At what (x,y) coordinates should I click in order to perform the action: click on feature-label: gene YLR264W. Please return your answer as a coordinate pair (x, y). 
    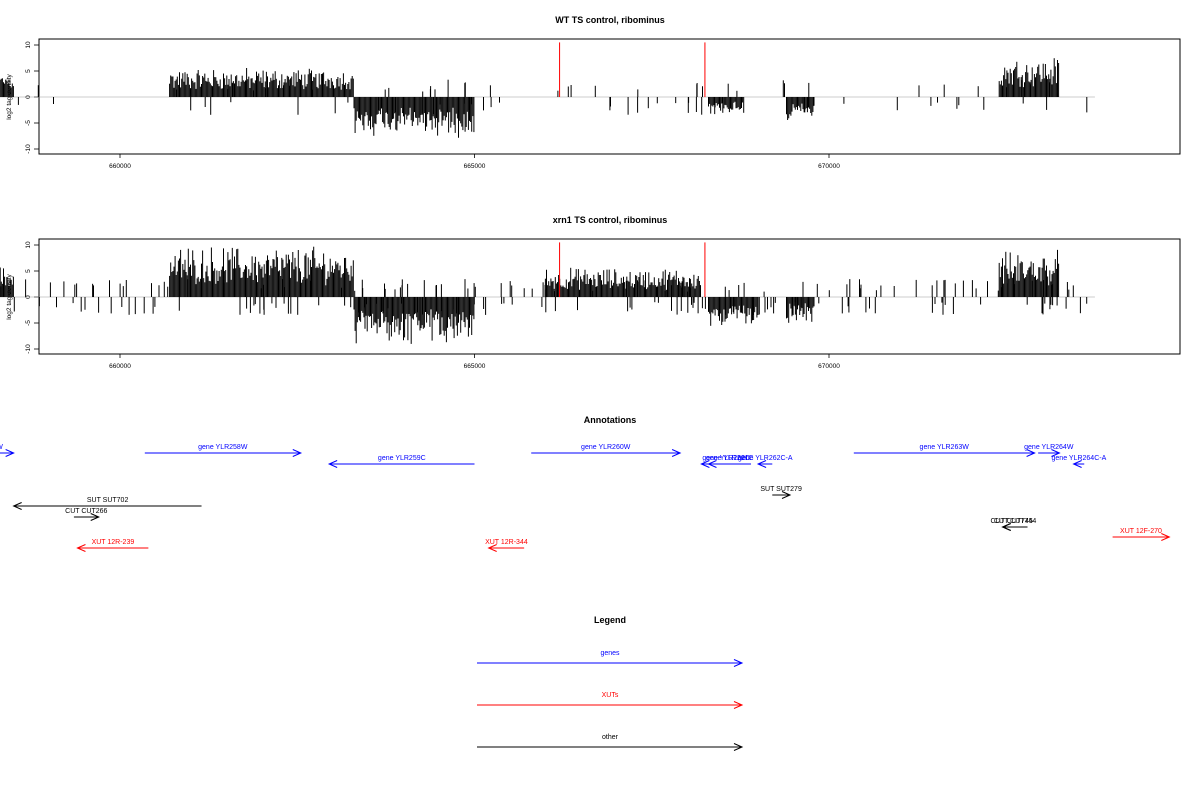
    Looking at the image, I should click on (1049, 447).